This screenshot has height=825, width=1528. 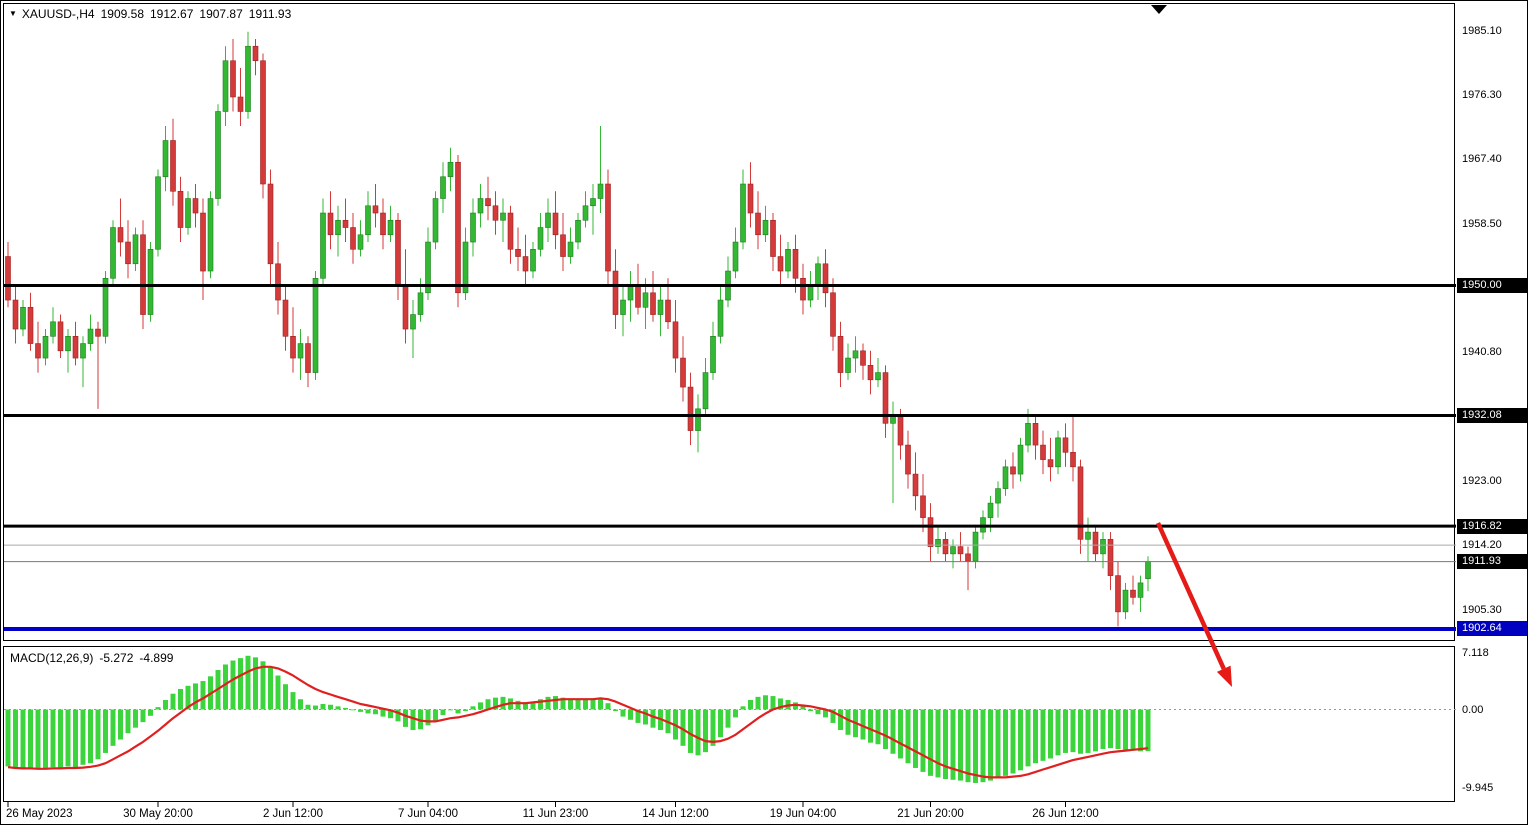 What do you see at coordinates (156, 658) in the screenshot?
I see `macd-signal-value: -4.899` at bounding box center [156, 658].